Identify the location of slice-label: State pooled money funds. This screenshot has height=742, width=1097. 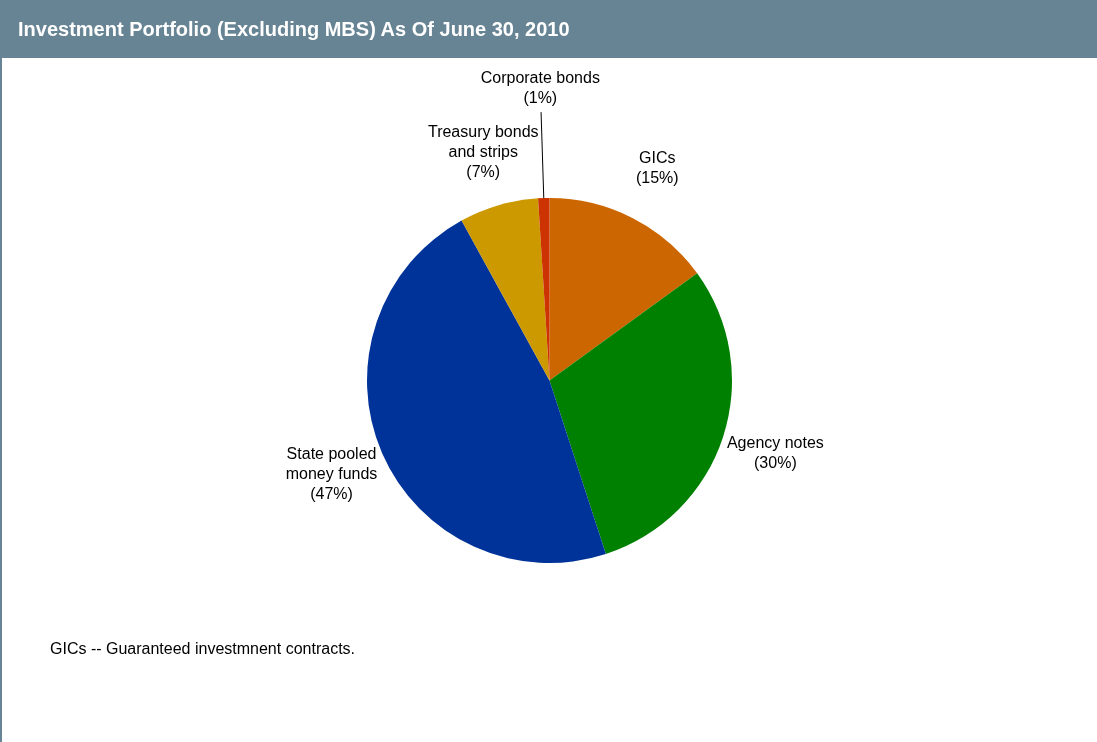
(331, 464).